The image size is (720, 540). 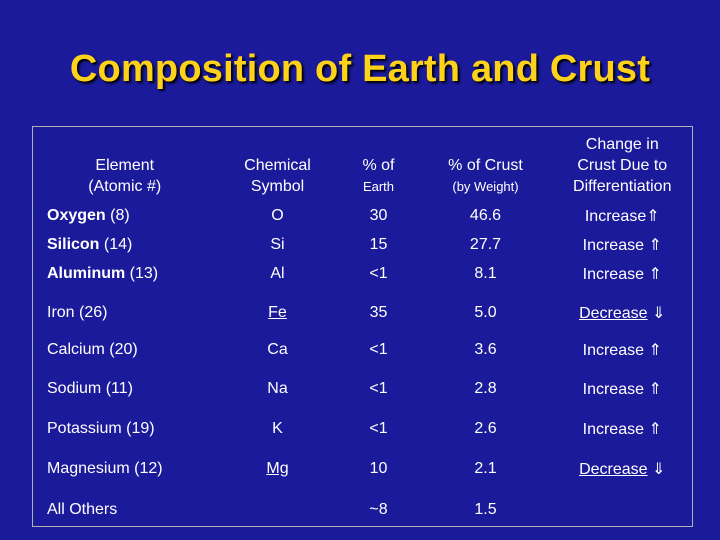 What do you see at coordinates (148, 468) in the screenshot?
I see `atomic-number: (12)` at bounding box center [148, 468].